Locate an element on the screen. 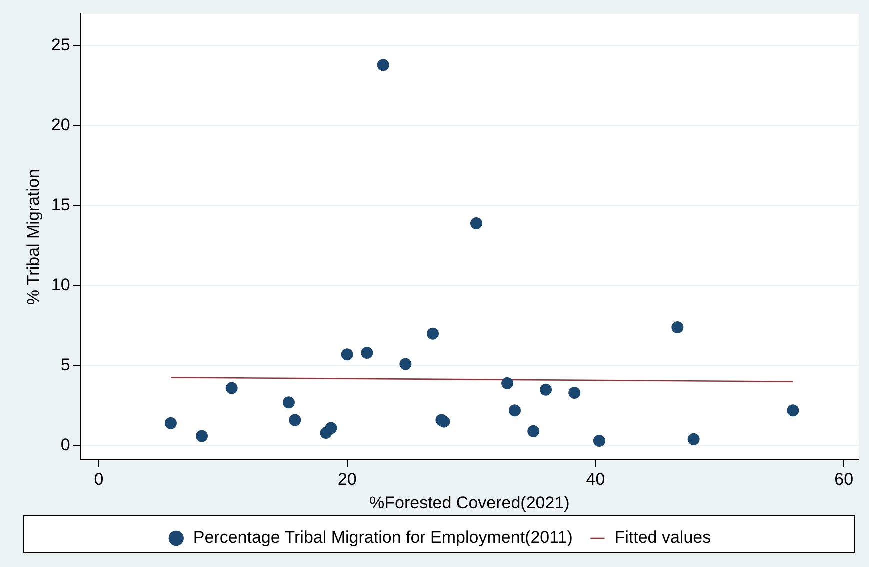 This screenshot has width=869, height=567. y-tick-label: 25 is located at coordinates (60, 45).